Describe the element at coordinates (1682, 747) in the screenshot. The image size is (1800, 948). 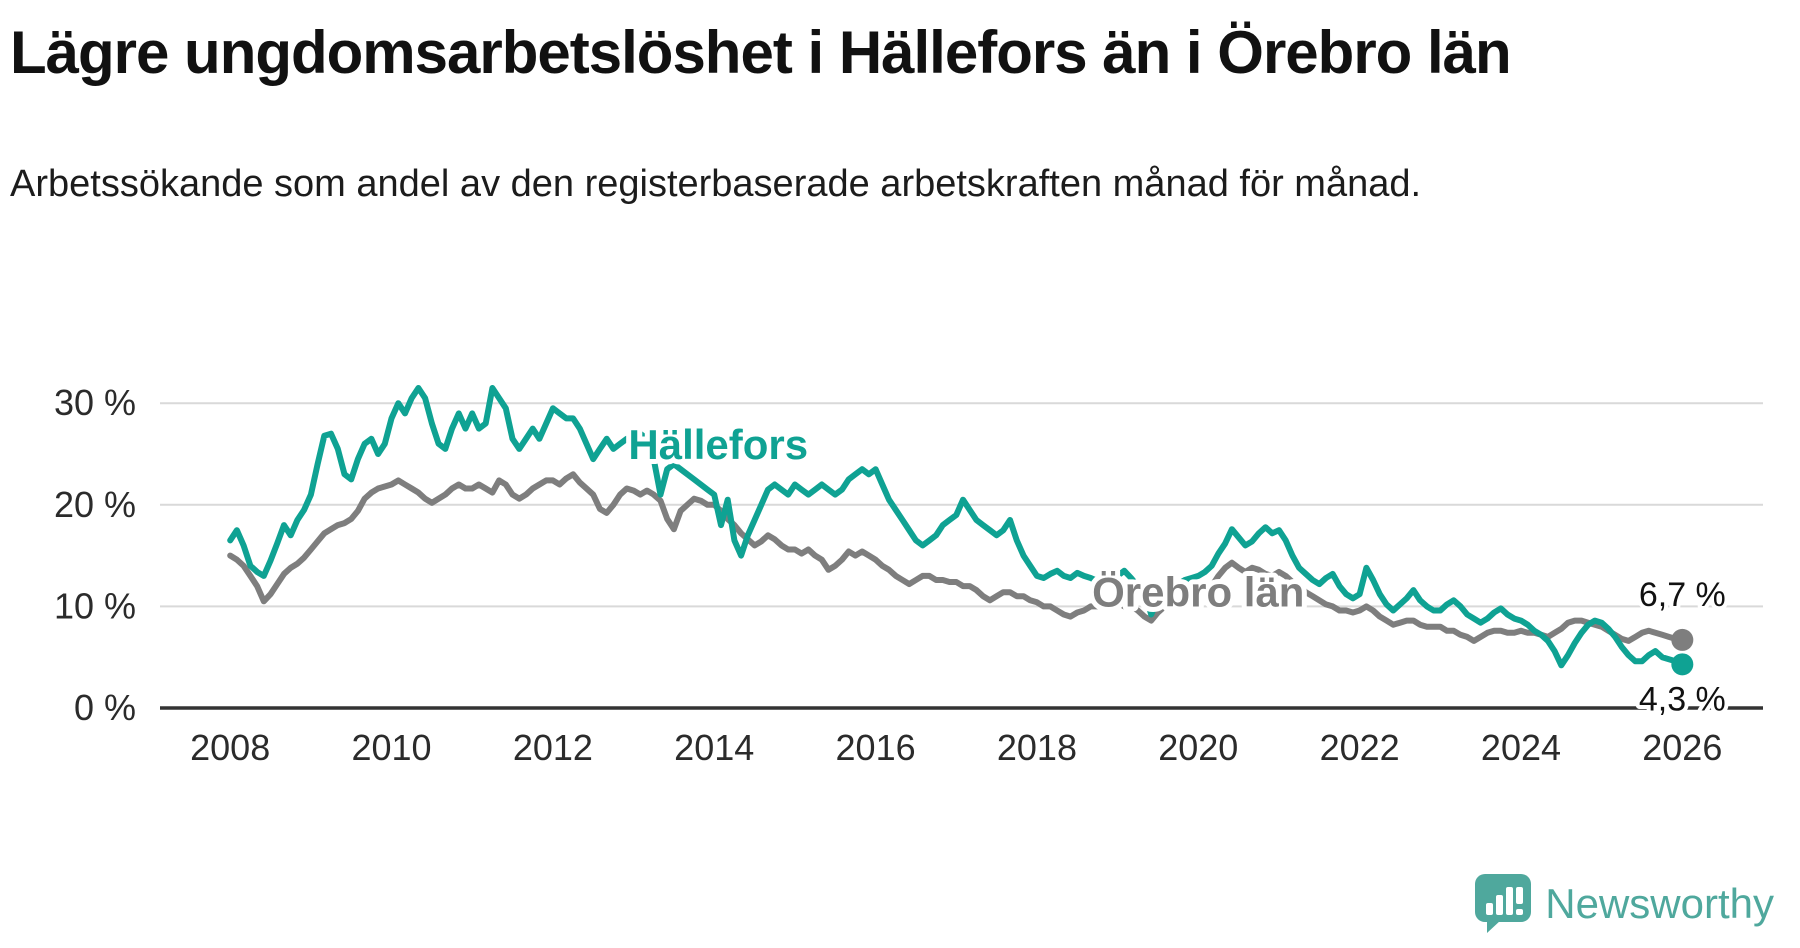
I see `x-tick-label: 2026` at that location.